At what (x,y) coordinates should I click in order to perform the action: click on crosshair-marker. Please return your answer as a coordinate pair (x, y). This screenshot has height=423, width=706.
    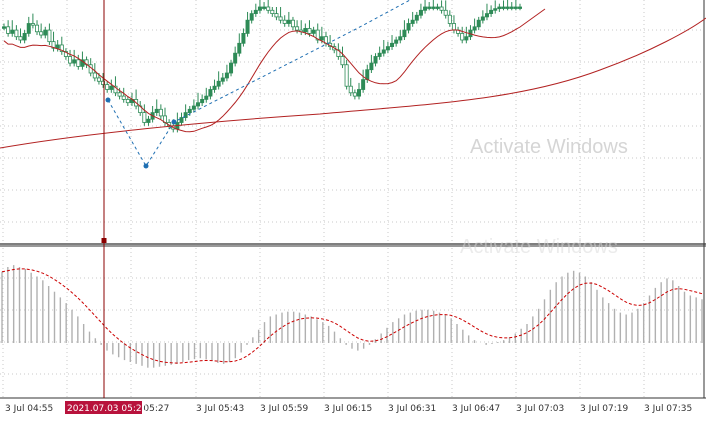
    Looking at the image, I should click on (104, 240).